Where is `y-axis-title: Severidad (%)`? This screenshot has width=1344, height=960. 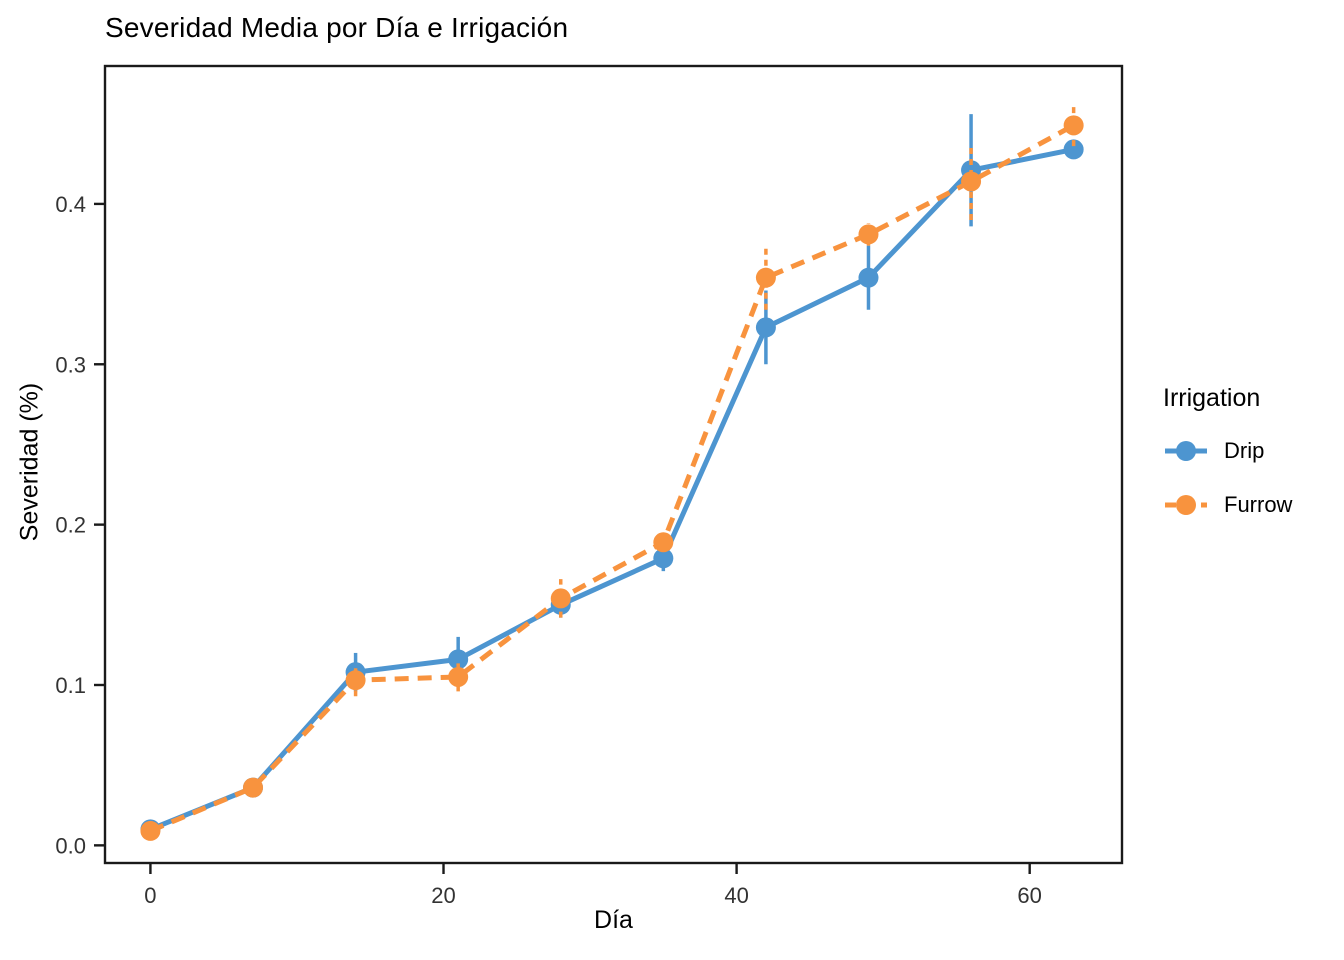
y-axis-title: Severidad (%) is located at coordinates (29, 462).